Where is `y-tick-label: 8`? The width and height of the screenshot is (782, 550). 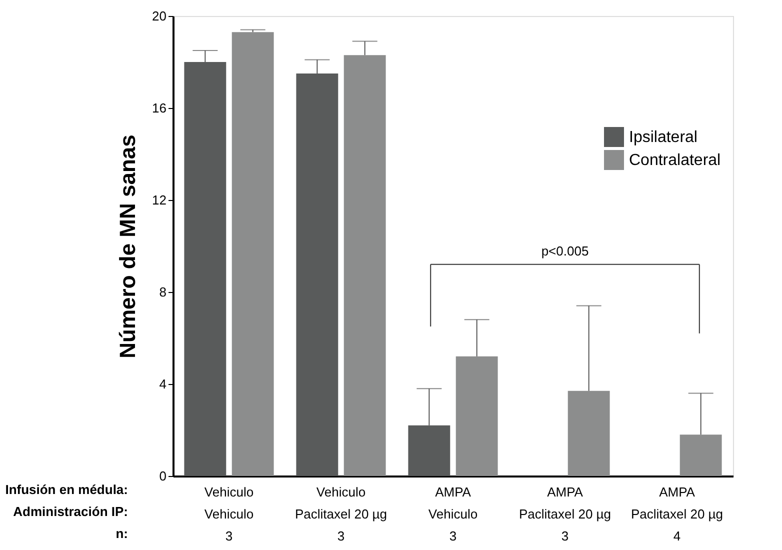
y-tick-label: 8 is located at coordinates (162, 292).